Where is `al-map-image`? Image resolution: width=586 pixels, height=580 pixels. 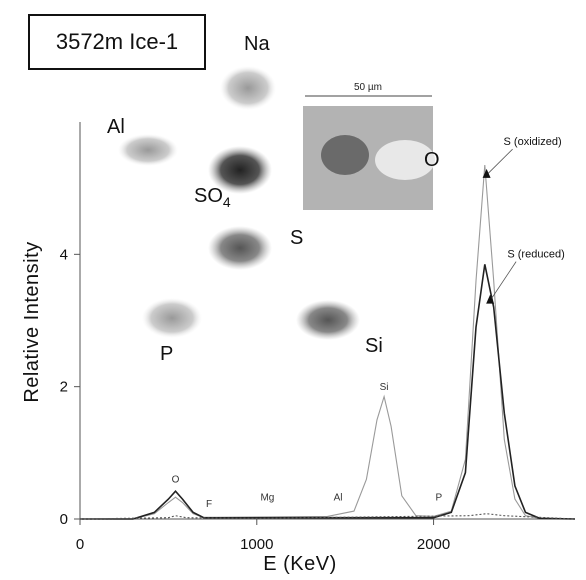 al-map-image is located at coordinates (148, 150).